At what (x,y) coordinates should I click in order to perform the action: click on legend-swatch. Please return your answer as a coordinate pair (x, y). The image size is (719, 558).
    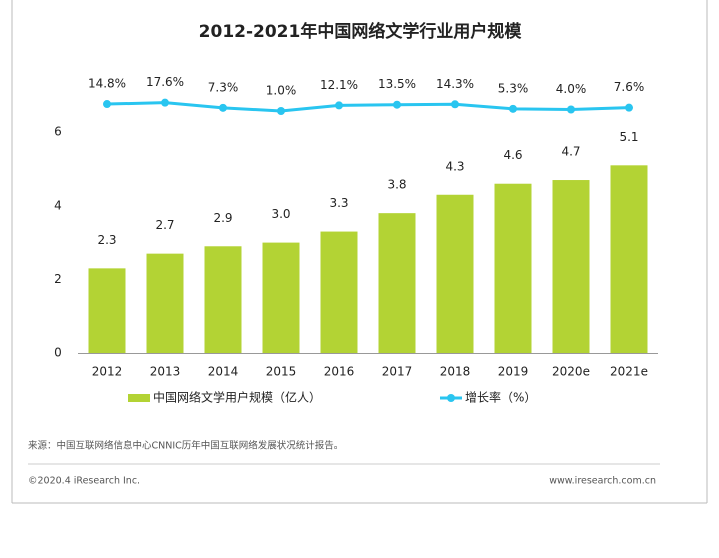
    Looking at the image, I should click on (139, 398).